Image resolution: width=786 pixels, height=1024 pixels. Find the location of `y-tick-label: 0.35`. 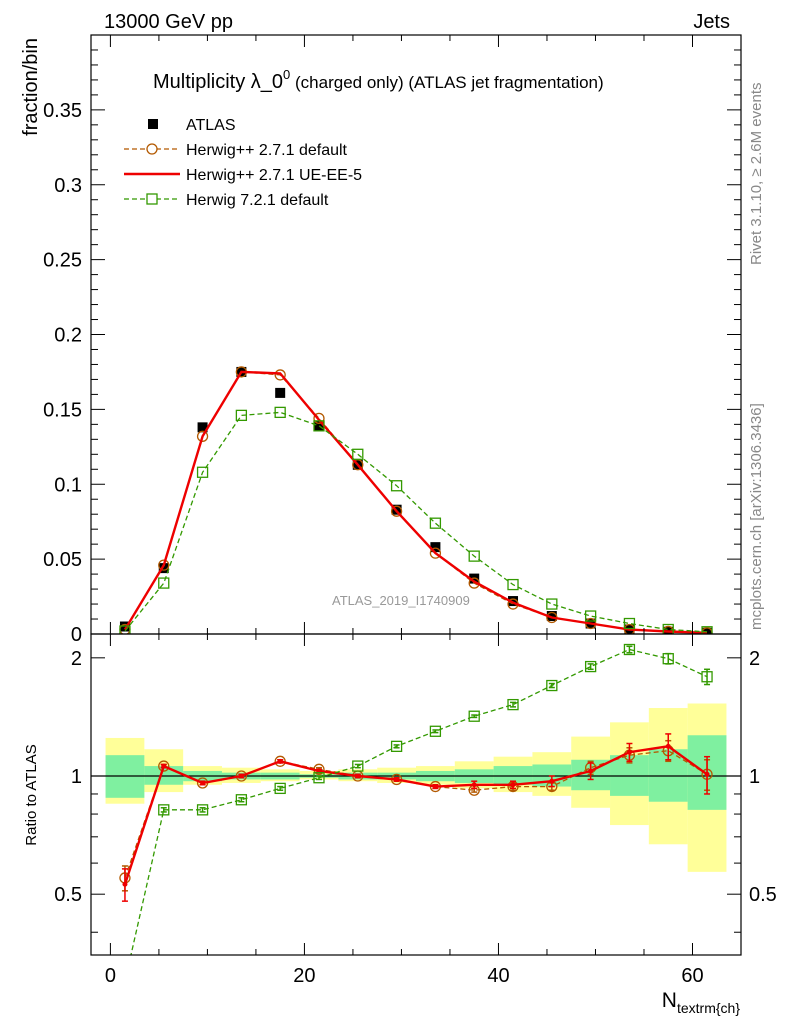

y-tick-label: 0.35 is located at coordinates (62, 111).